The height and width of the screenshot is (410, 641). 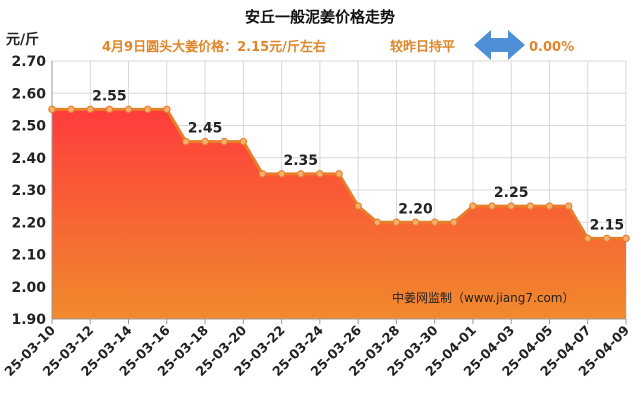 I want to click on y-tick-label: 1.90, so click(x=28, y=320).